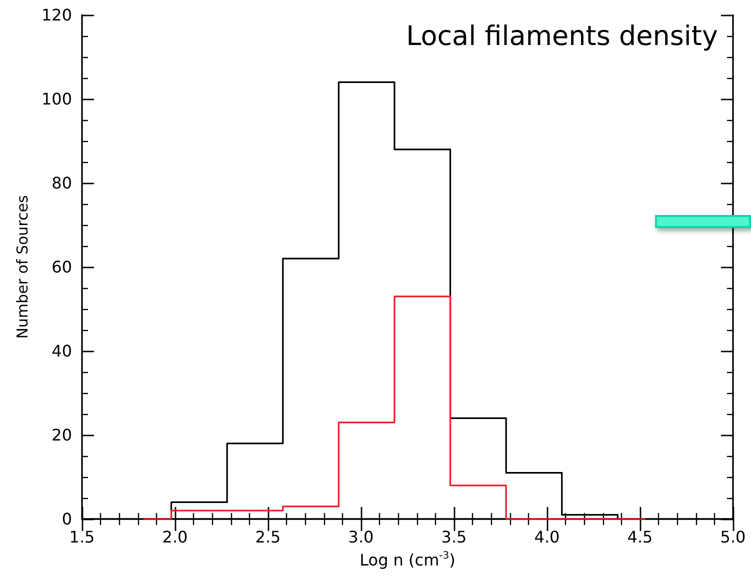 Image resolution: width=751 pixels, height=580 pixels. What do you see at coordinates (175, 537) in the screenshot?
I see `x-tick-label: 2.0` at bounding box center [175, 537].